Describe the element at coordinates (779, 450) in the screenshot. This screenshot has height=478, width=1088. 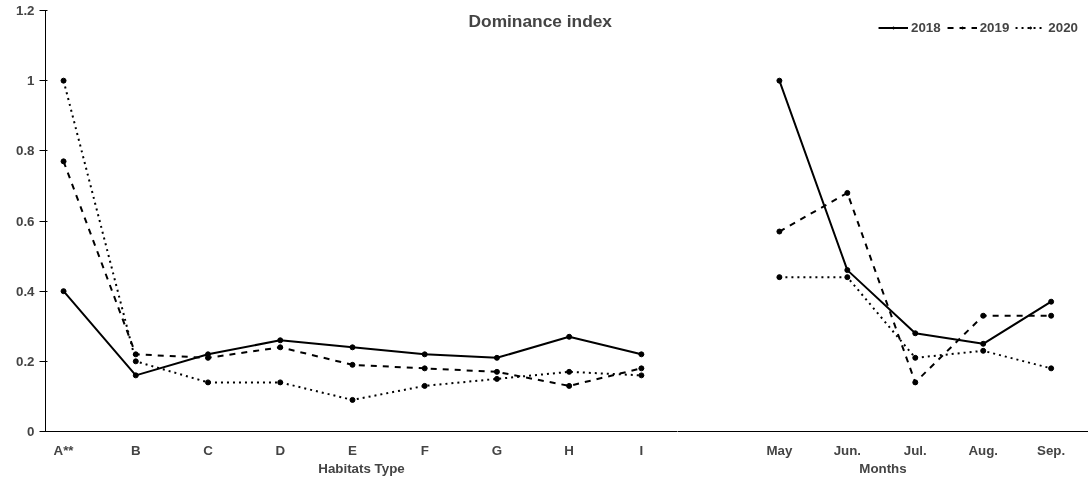
I see `x-tick-label: May` at that location.